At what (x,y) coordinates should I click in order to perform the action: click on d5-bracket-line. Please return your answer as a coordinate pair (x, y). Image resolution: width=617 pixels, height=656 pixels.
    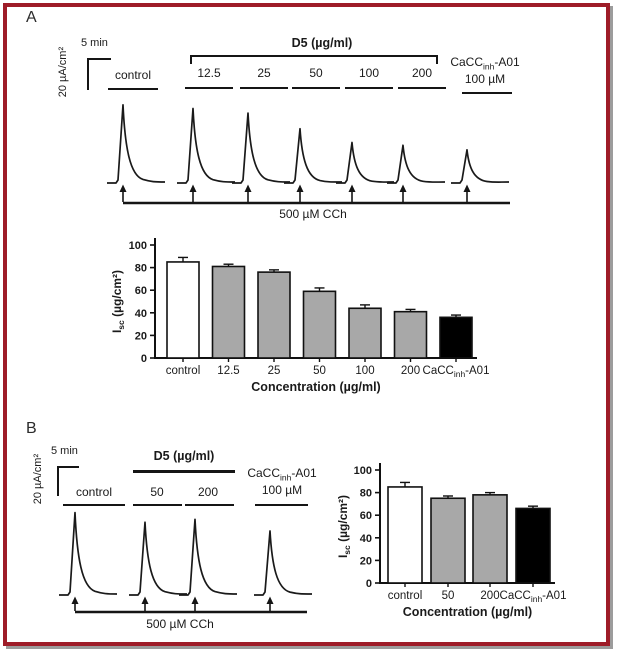
    Looking at the image, I should click on (314, 56).